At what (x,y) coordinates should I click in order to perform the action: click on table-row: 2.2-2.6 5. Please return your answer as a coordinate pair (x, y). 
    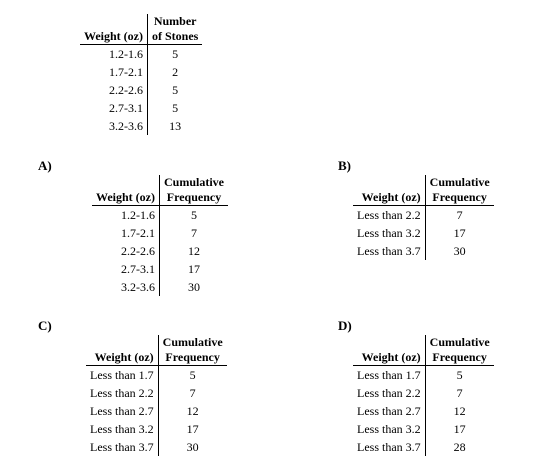
    Looking at the image, I should click on (141, 90).